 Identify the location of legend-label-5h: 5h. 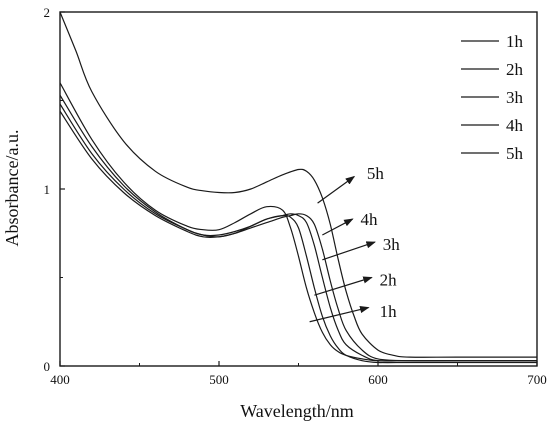
(515, 153).